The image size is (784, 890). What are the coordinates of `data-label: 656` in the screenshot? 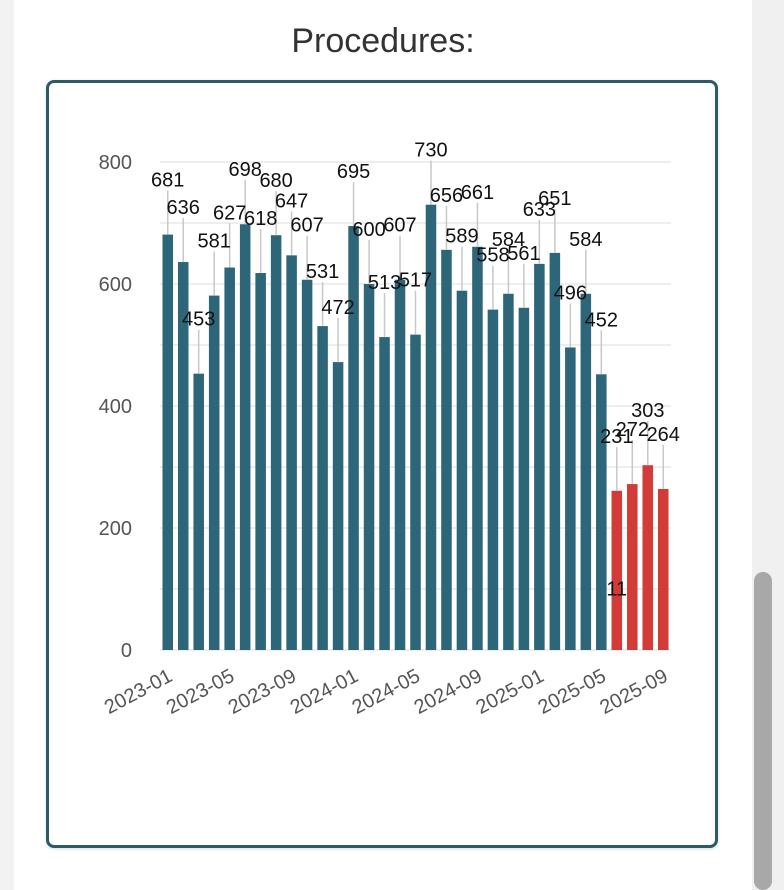 It's located at (446, 196).